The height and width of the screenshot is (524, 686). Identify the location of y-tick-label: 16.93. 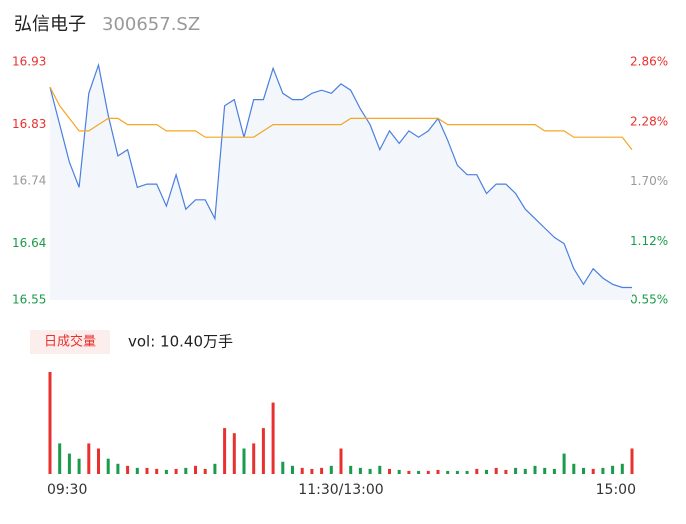
(29, 62).